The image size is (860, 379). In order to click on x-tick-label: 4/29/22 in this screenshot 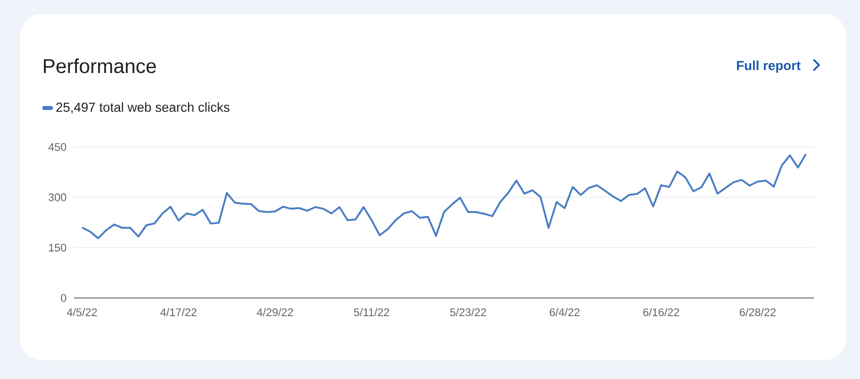, I will do `click(274, 312)`.